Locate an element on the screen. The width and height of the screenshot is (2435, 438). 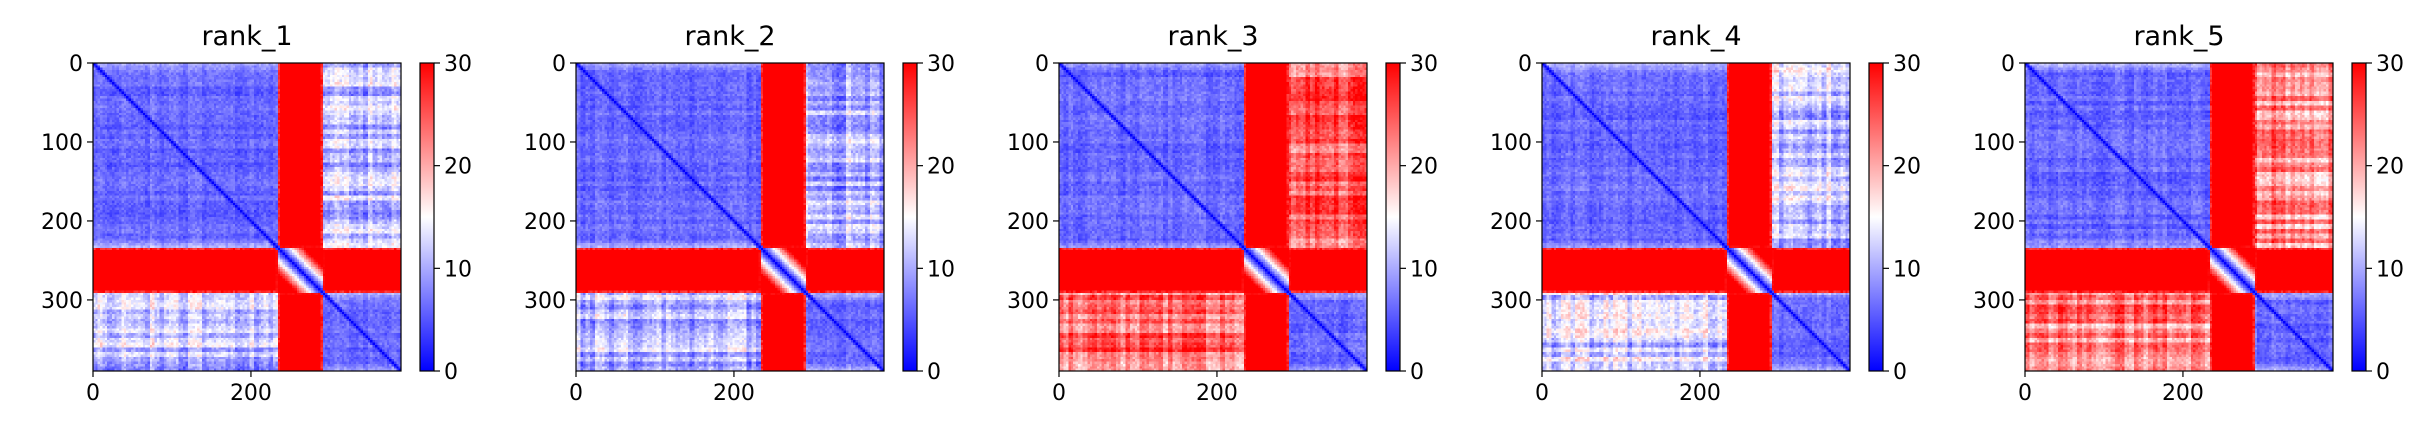
panel-title: rank_3 is located at coordinates (1212, 36).